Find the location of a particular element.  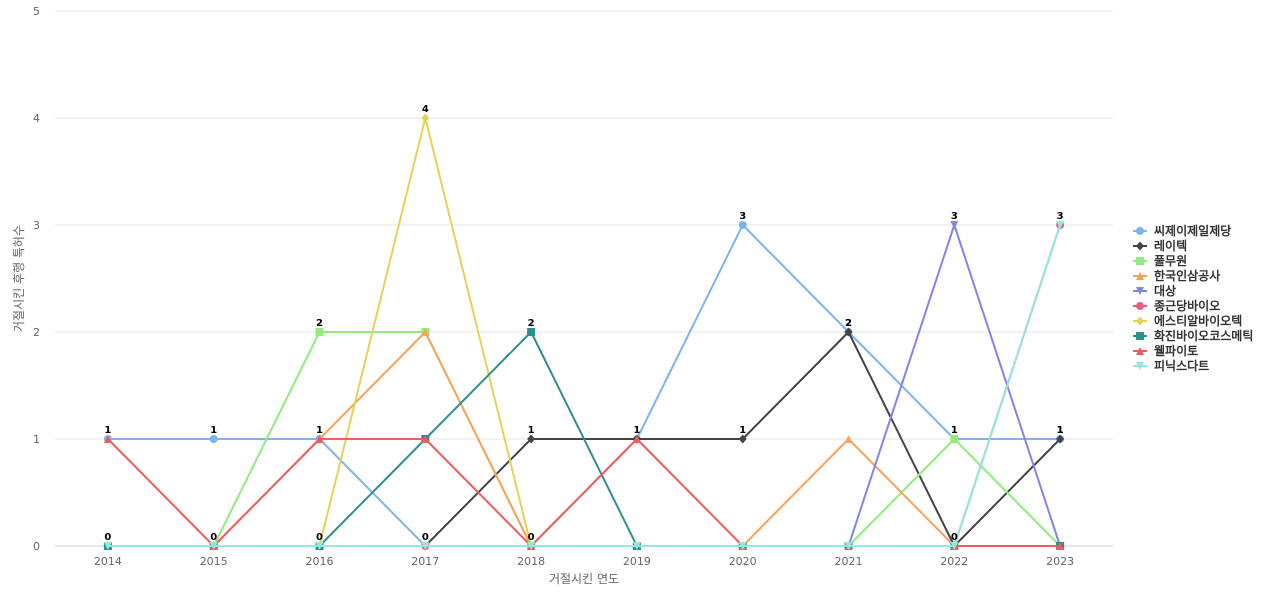

legend-item: 레이텍 is located at coordinates (1160, 245).